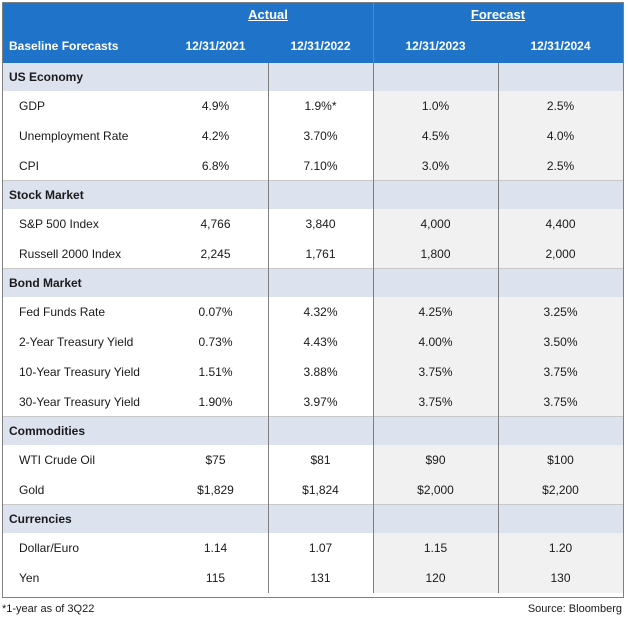 The width and height of the screenshot is (628, 627). I want to click on row-label: WTI Crude Oil, so click(57, 460).